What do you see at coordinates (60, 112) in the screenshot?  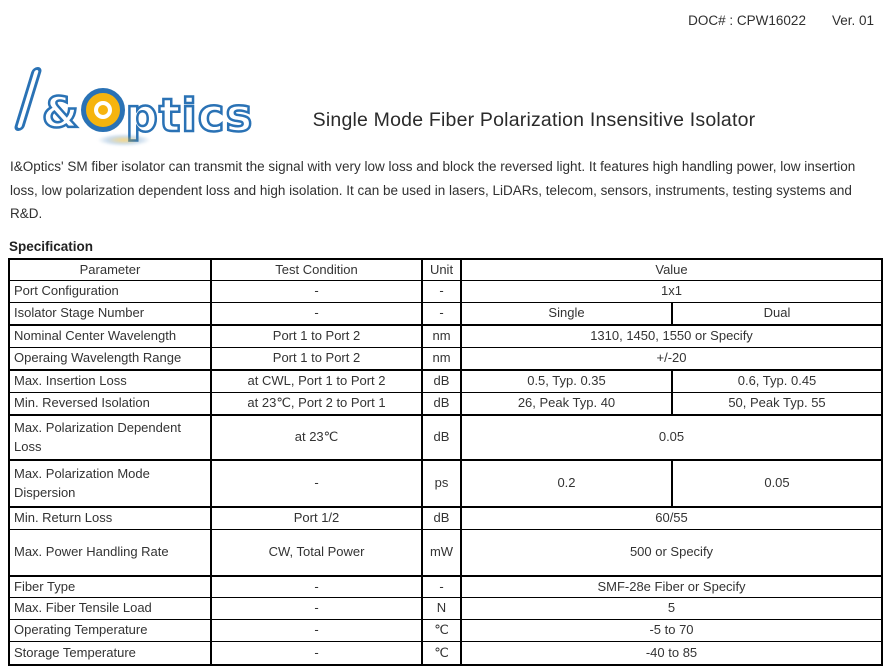 I see `logo-ampersand: &` at bounding box center [60, 112].